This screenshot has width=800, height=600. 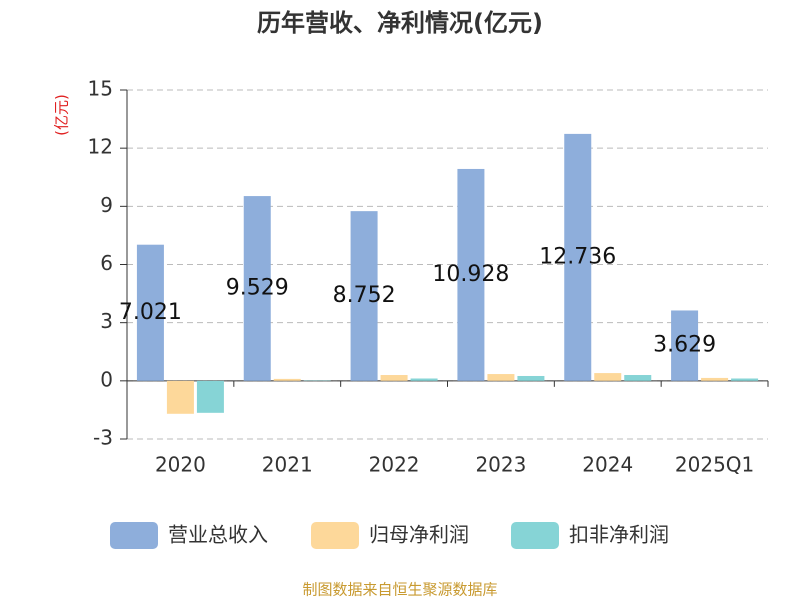 I want to click on data-label: 10.928, so click(x=470, y=274).